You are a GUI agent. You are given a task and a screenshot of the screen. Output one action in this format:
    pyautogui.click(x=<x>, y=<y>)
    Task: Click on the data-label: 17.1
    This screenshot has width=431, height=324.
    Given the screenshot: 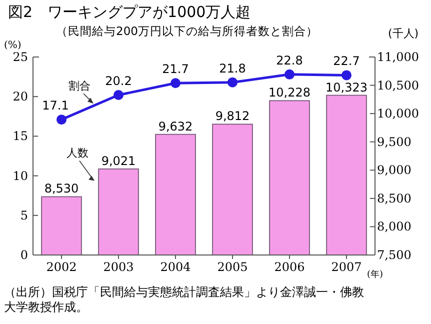 What is the action you would take?
    pyautogui.click(x=55, y=105)
    